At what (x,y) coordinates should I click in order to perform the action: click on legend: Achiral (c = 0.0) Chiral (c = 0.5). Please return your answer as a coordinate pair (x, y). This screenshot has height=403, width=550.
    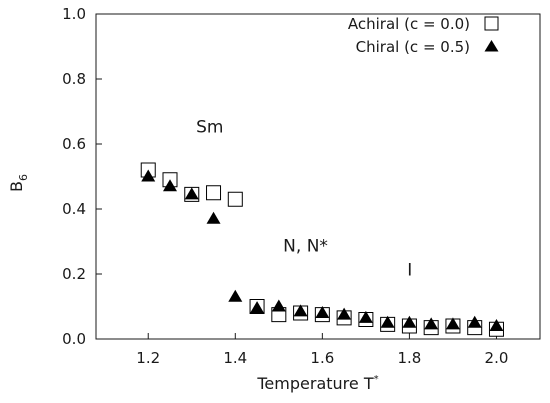
    Looking at the image, I should click on (423, 35).